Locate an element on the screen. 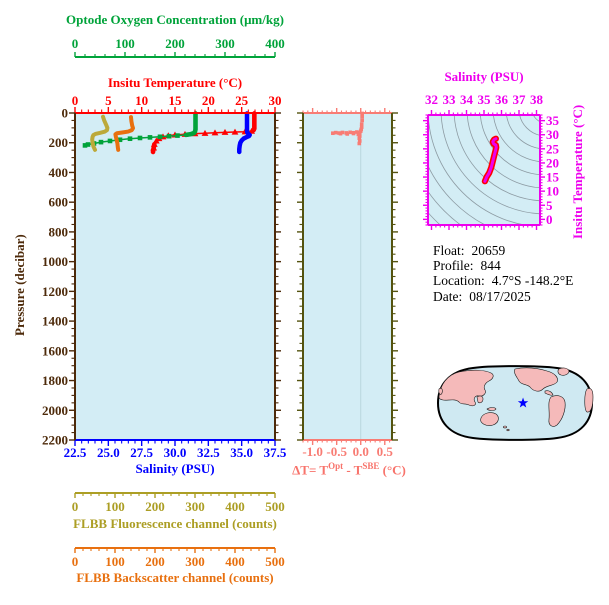 The height and width of the screenshot is (605, 609). salinity-axis-title: Salinity (PSU) is located at coordinates (175, 468).